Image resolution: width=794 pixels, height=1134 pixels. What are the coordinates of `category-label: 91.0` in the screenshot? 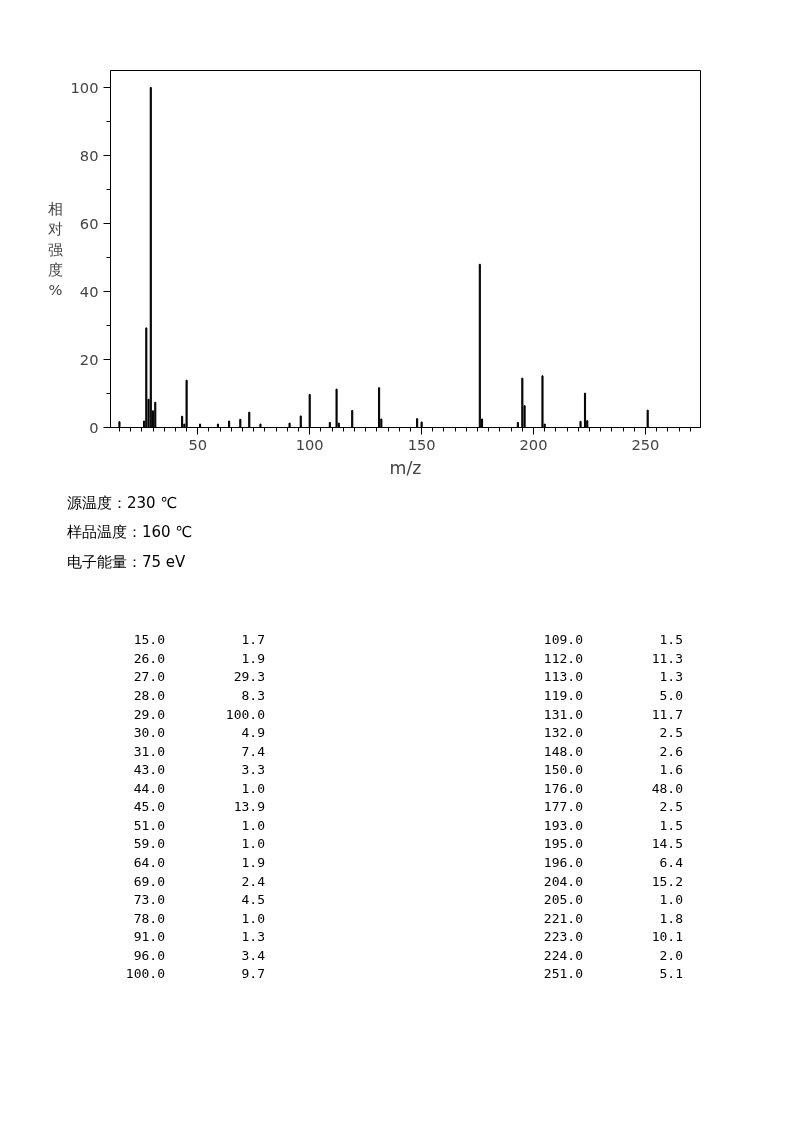 It's located at (148, 937).